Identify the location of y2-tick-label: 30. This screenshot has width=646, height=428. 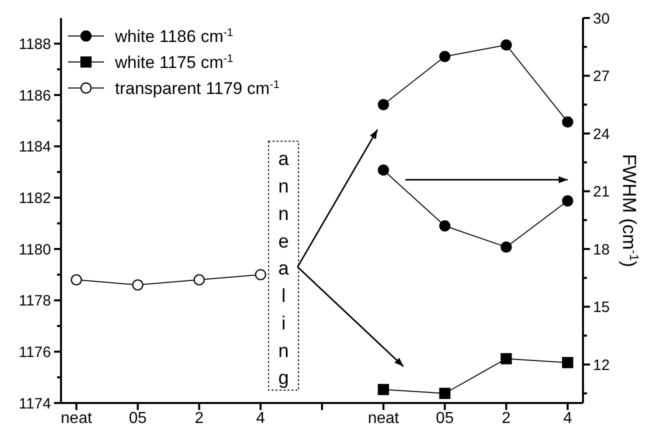
(601, 19).